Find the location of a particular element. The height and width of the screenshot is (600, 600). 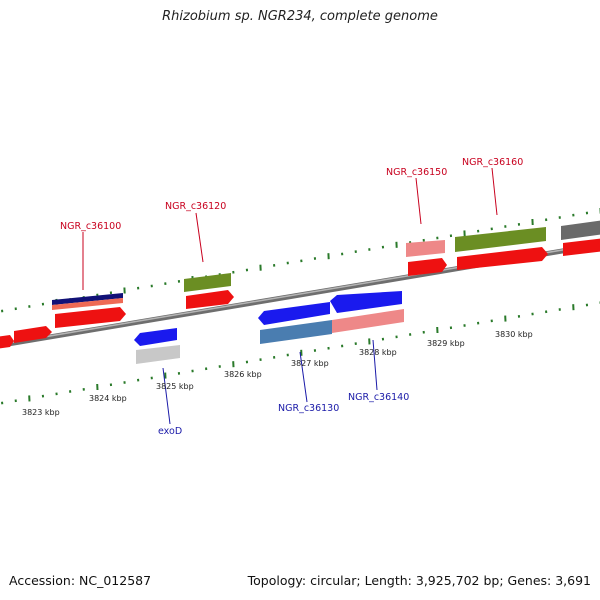

gene-exod is located at coordinates (157, 346).